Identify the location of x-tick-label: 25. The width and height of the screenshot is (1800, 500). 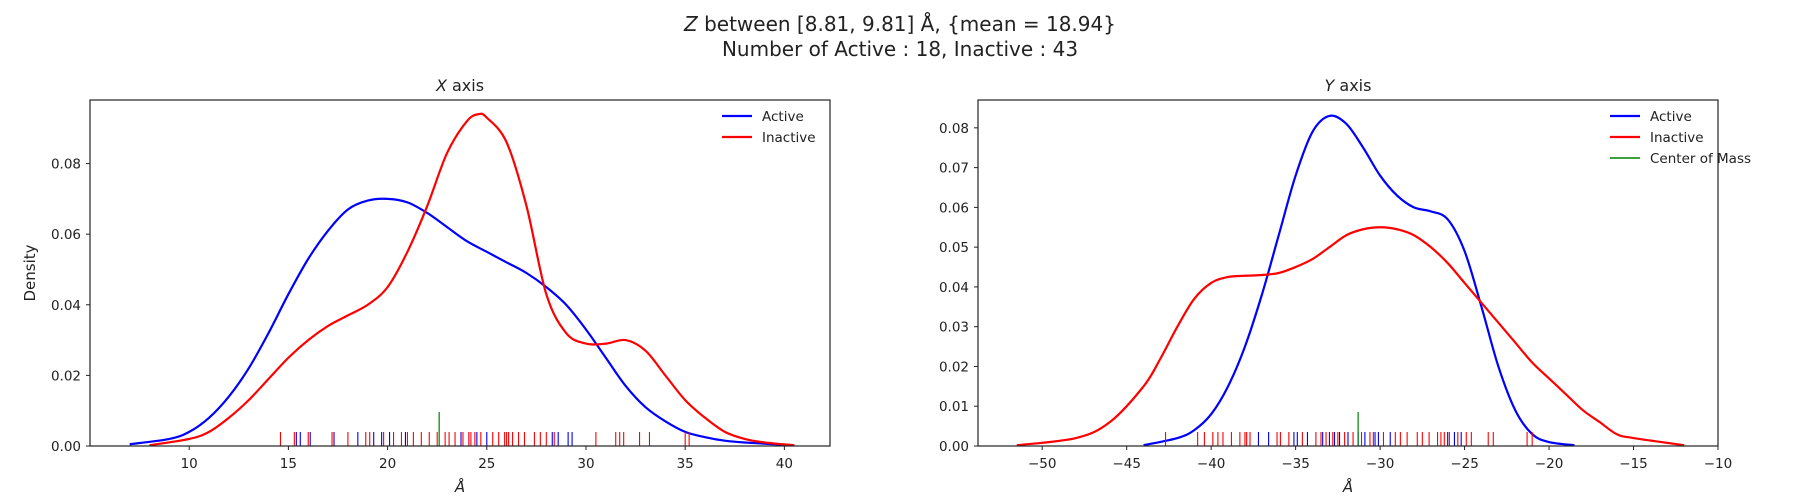
(486, 464).